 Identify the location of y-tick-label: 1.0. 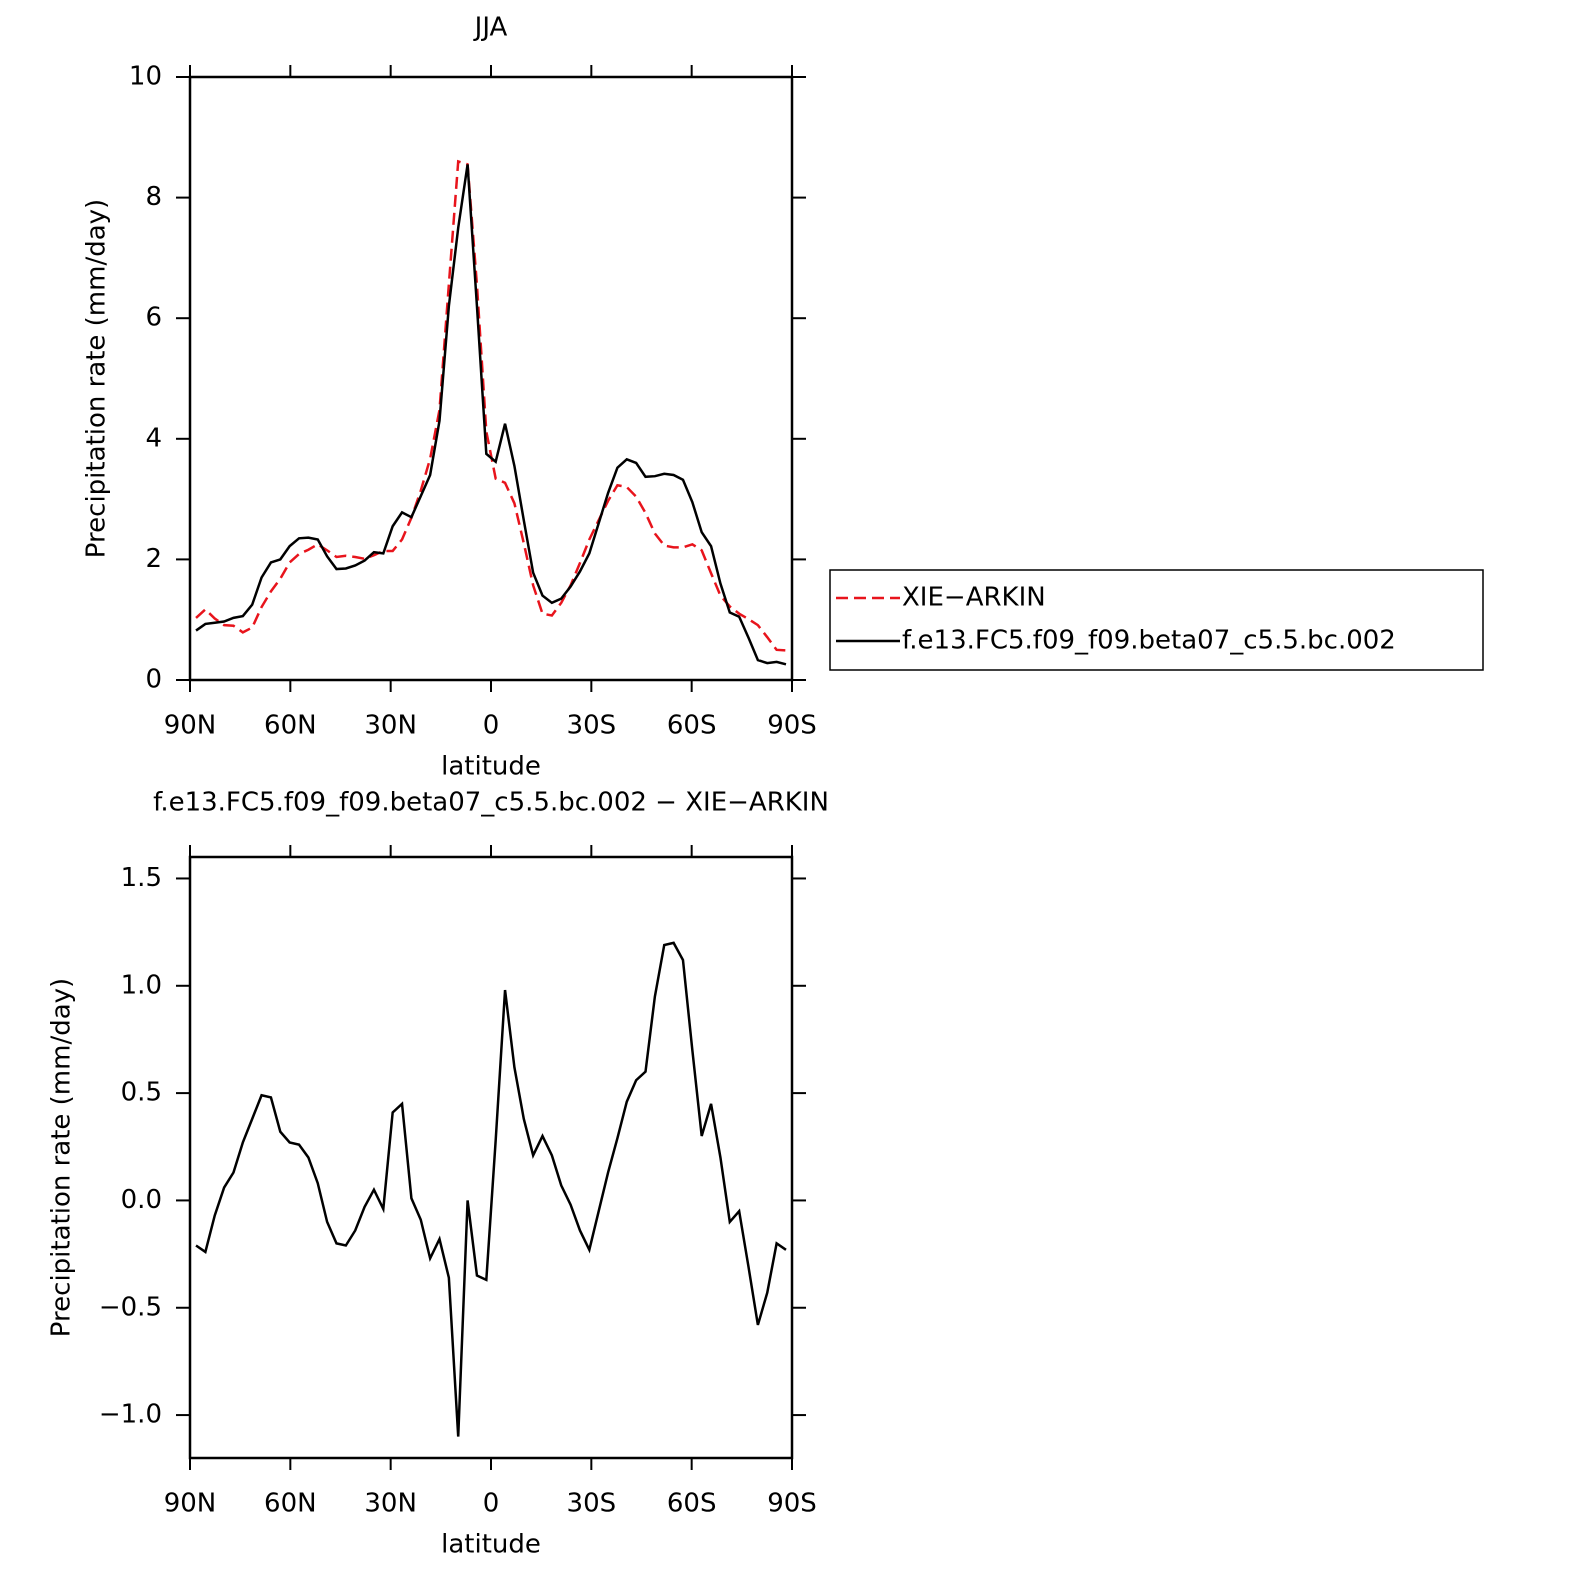
(141, 985).